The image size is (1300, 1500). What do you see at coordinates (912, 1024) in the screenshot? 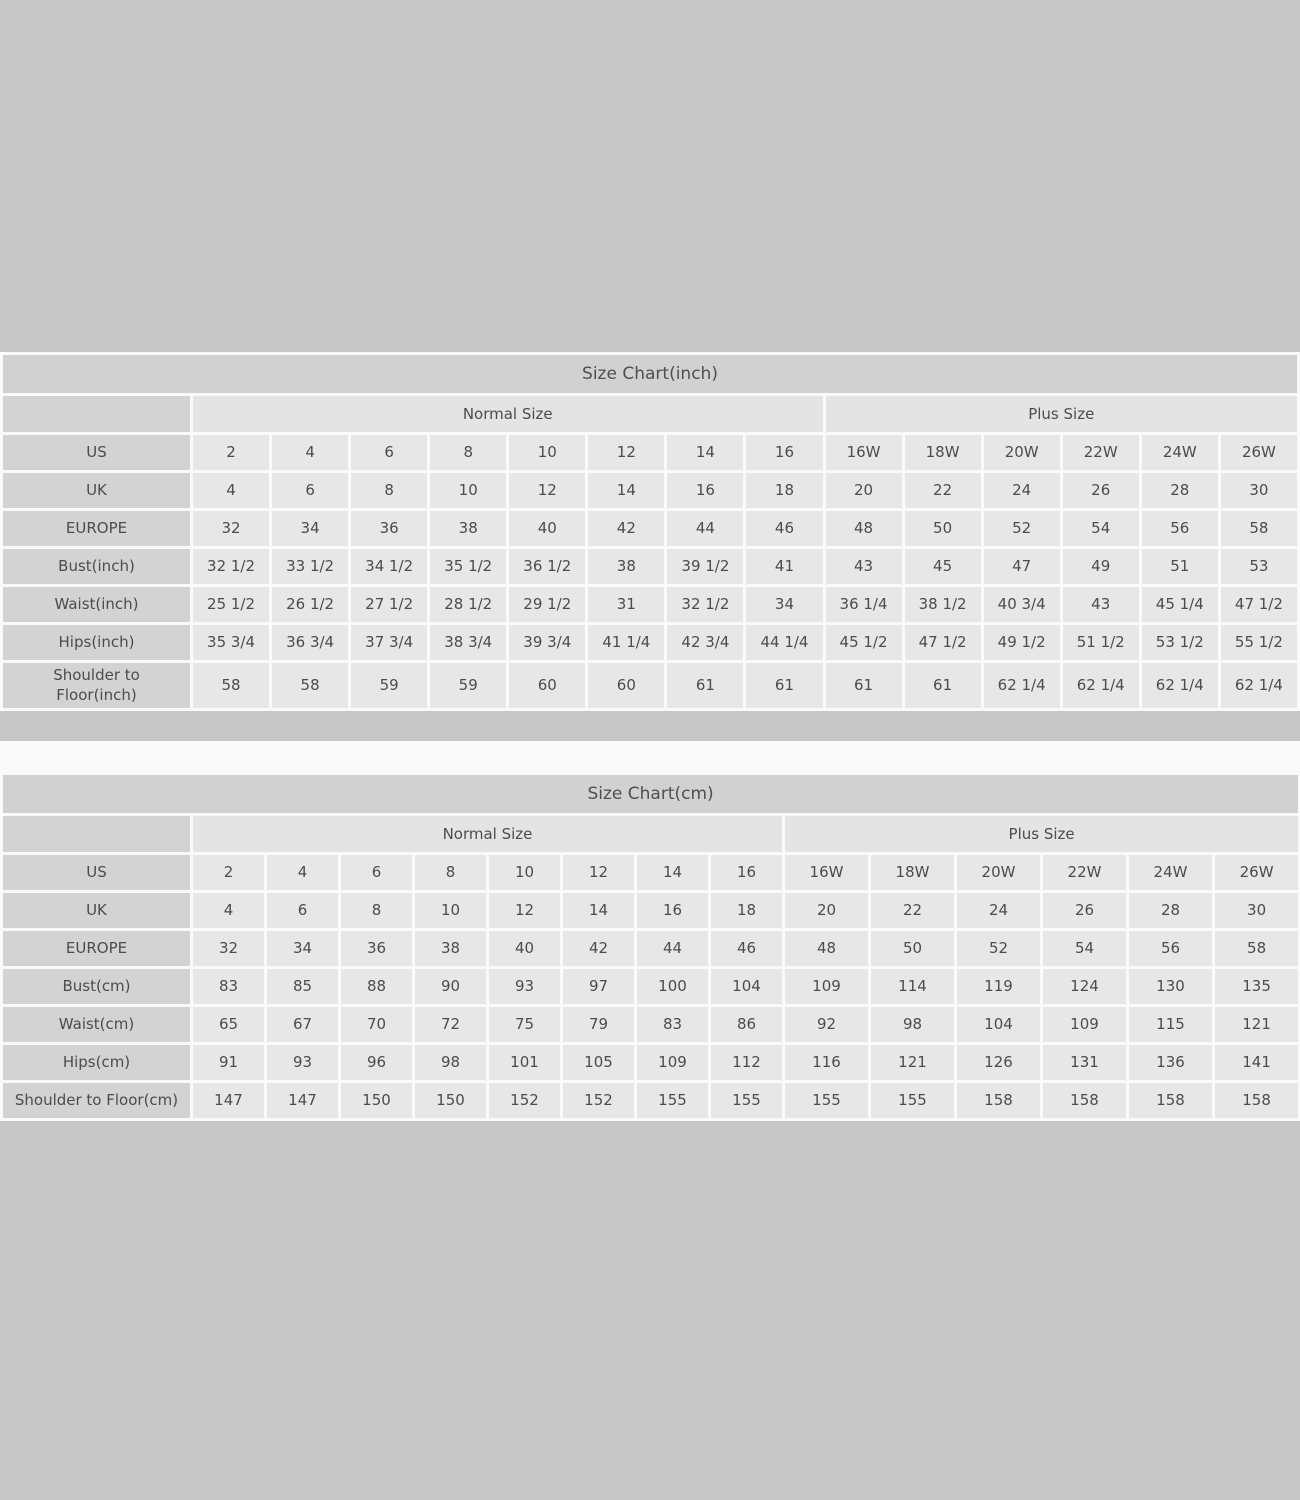
I see `size-value-cell: 98` at bounding box center [912, 1024].